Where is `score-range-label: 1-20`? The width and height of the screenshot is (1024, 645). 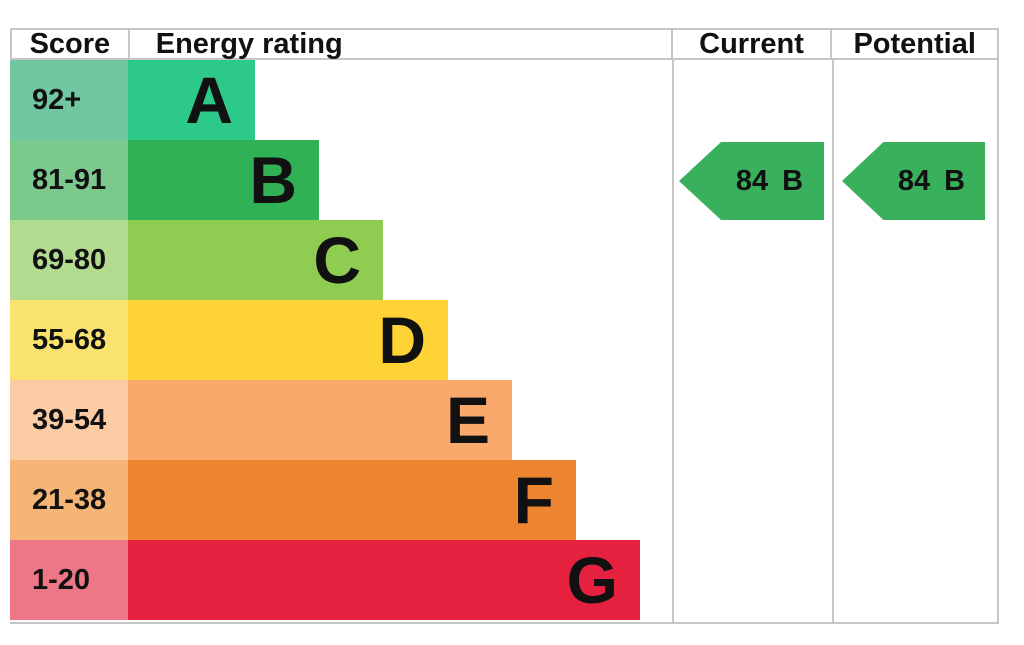
score-range-label: 1-20 is located at coordinates (69, 580).